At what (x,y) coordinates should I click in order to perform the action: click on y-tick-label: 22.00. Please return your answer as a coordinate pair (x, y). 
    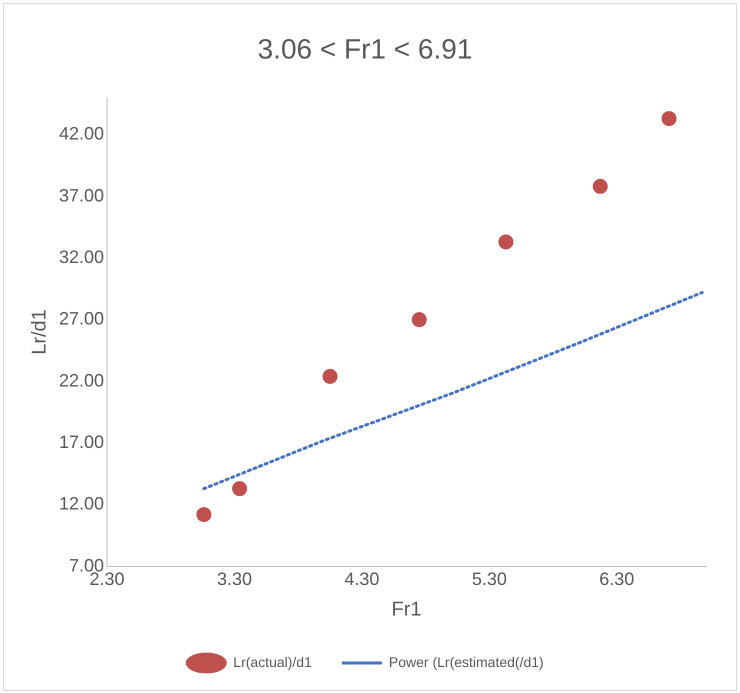
    Looking at the image, I should click on (81, 380).